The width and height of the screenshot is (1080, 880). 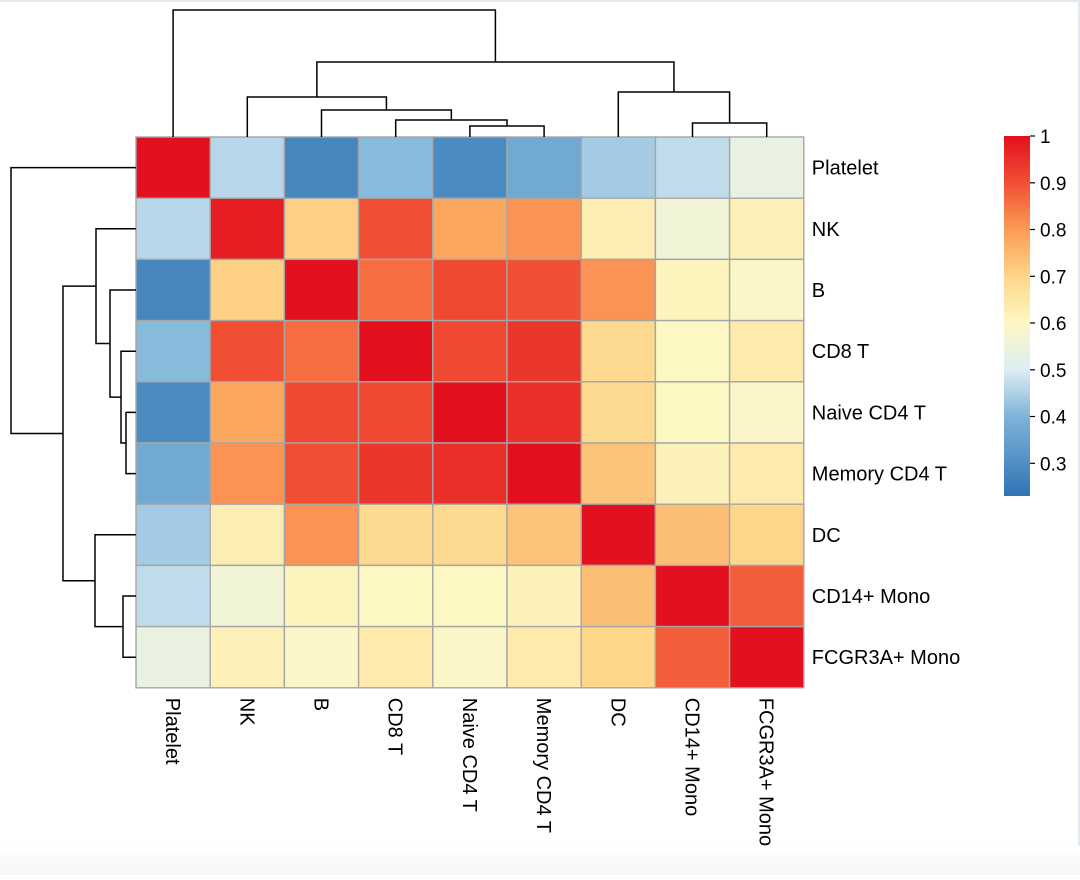 I want to click on heatmap-cell-platelet-nk, so click(x=247, y=167).